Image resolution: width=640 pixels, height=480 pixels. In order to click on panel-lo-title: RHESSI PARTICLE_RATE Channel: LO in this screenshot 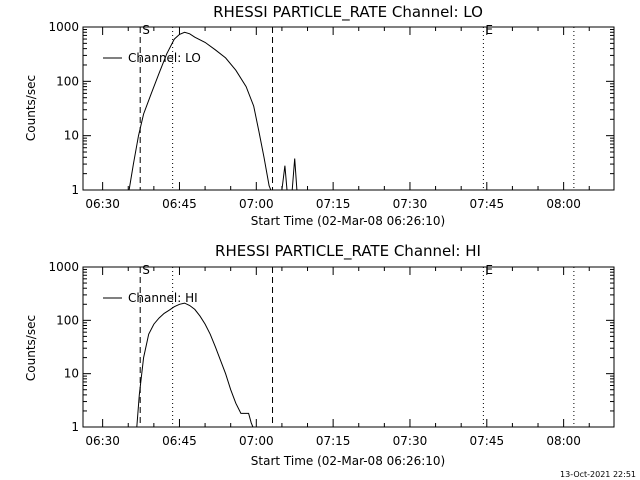, I will do `click(348, 12)`.